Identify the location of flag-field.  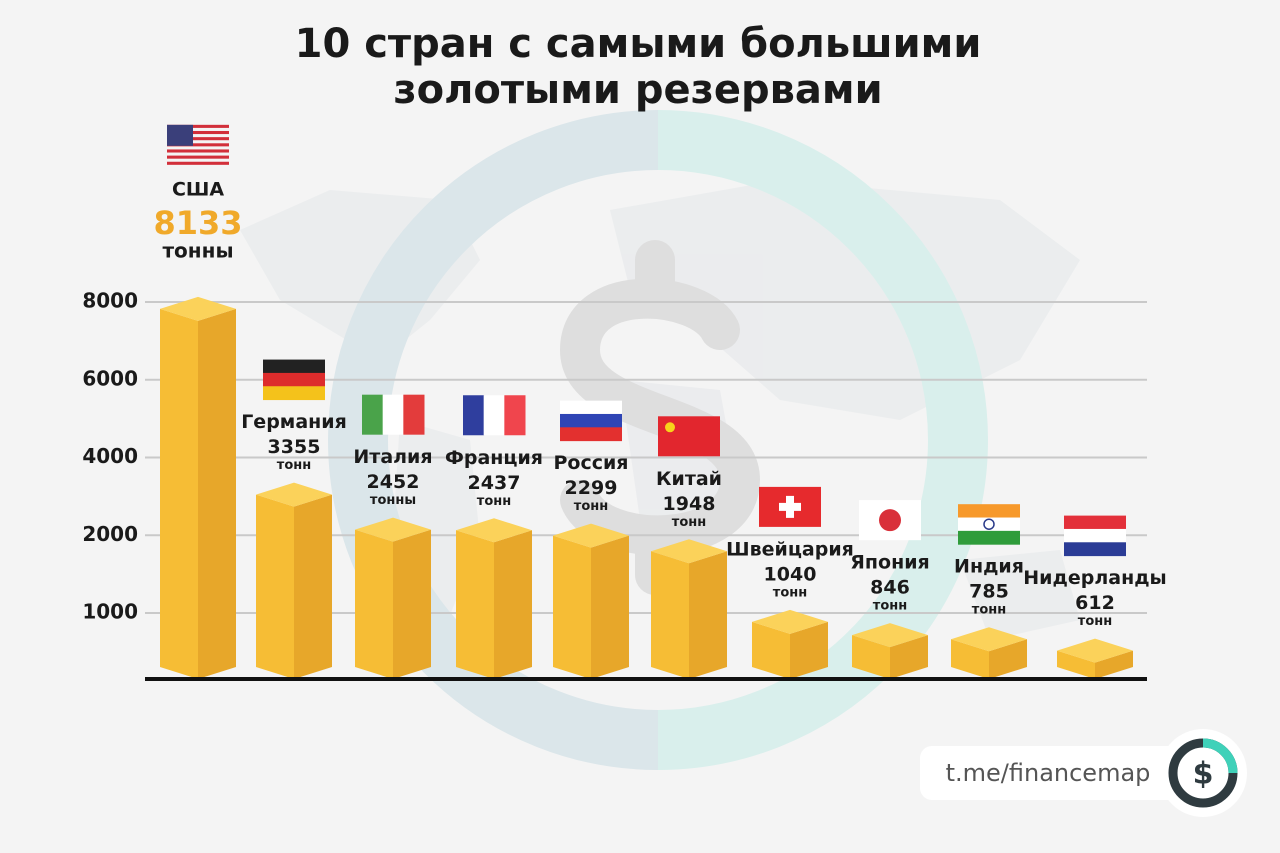
(689, 436).